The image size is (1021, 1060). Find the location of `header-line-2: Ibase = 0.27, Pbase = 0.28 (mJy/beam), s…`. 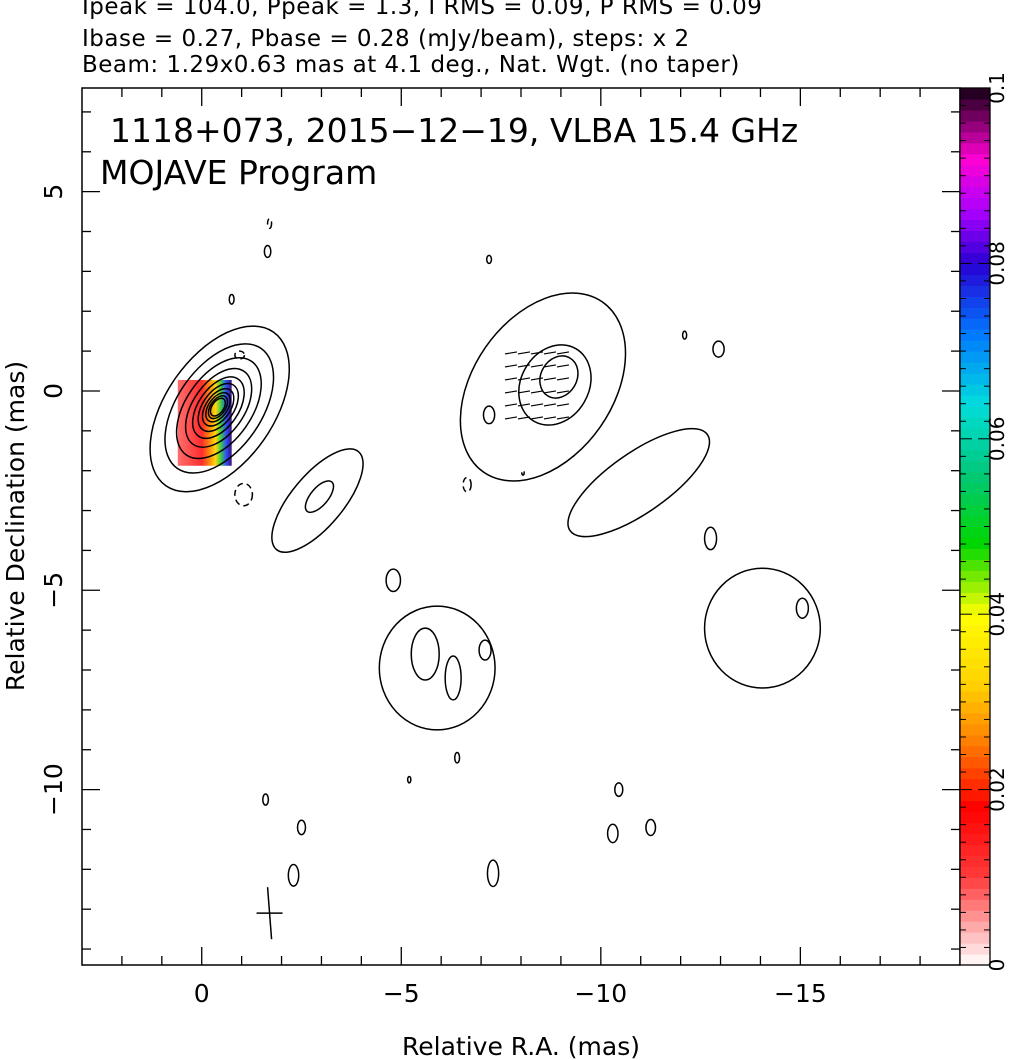

header-line-2: Ibase = 0.27, Pbase = 0.28 (mJy/beam), s… is located at coordinates (386, 39).